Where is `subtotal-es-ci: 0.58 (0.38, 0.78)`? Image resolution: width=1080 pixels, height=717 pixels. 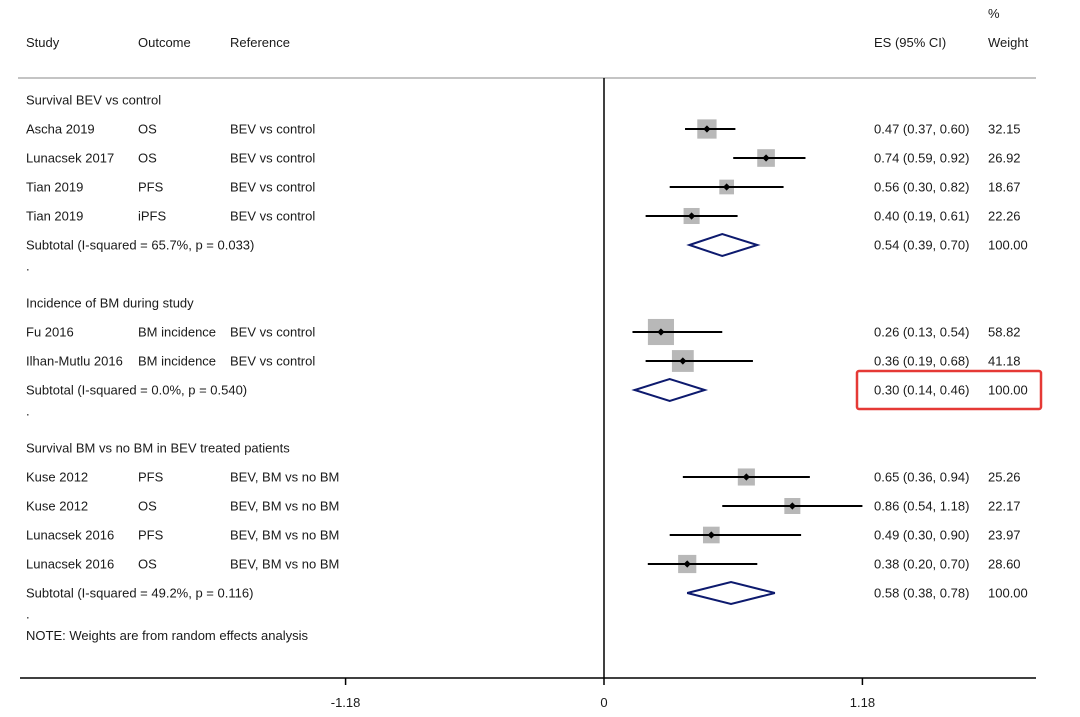
subtotal-es-ci: 0.58 (0.38, 0.78) is located at coordinates (921, 593).